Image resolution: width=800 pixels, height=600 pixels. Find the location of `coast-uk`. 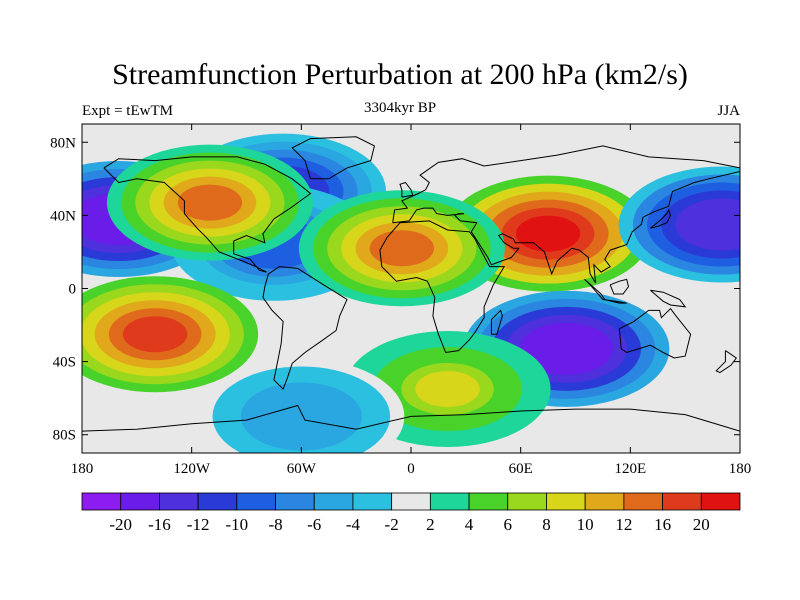

coast-uk is located at coordinates (406, 189).